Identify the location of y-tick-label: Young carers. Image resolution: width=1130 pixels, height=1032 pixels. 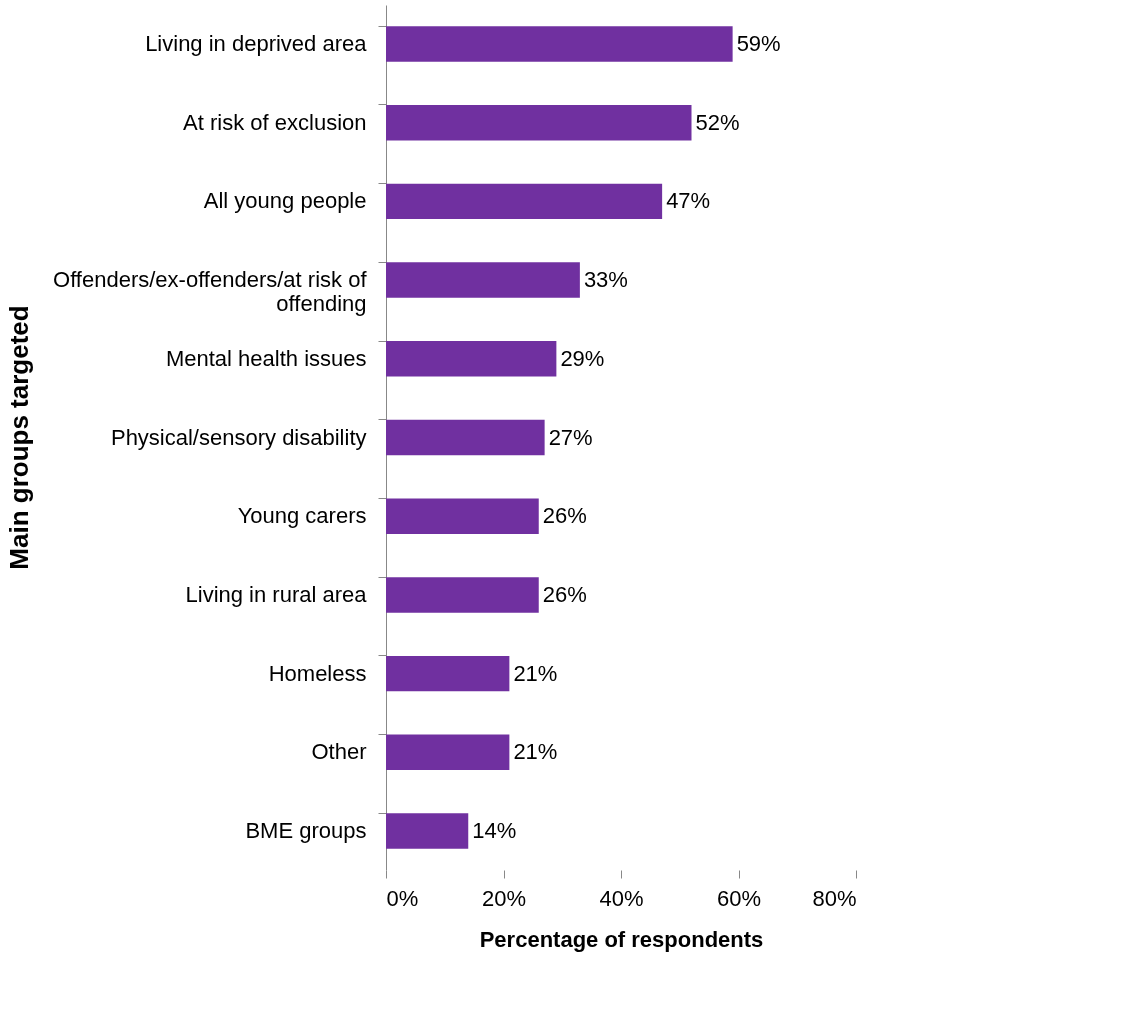
(302, 516).